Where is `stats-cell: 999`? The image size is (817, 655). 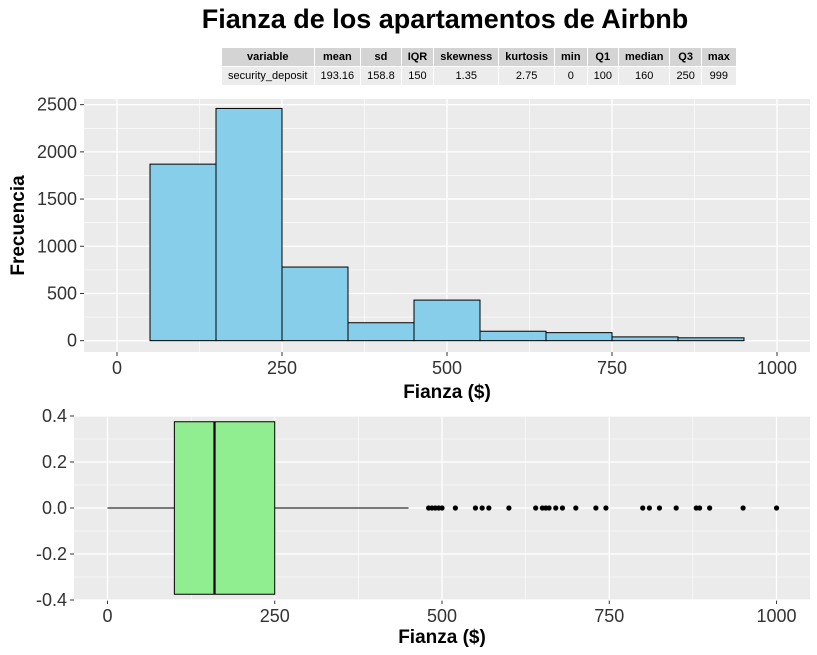 stats-cell: 999 is located at coordinates (718, 76).